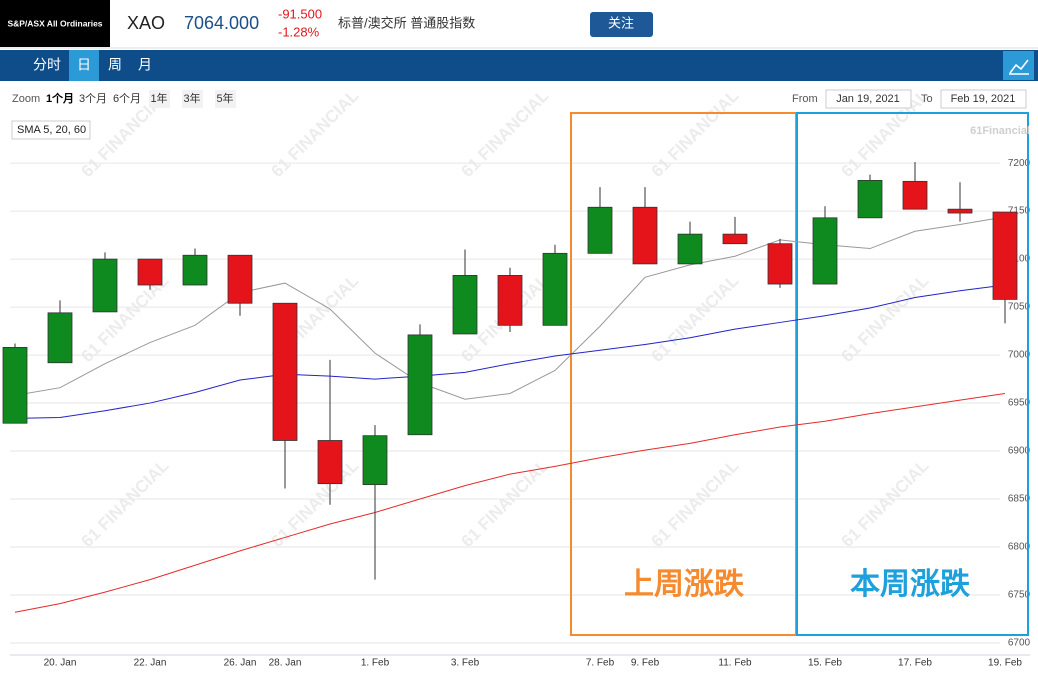  Describe the element at coordinates (115, 65) in the screenshot. I see `tab: 周` at that location.